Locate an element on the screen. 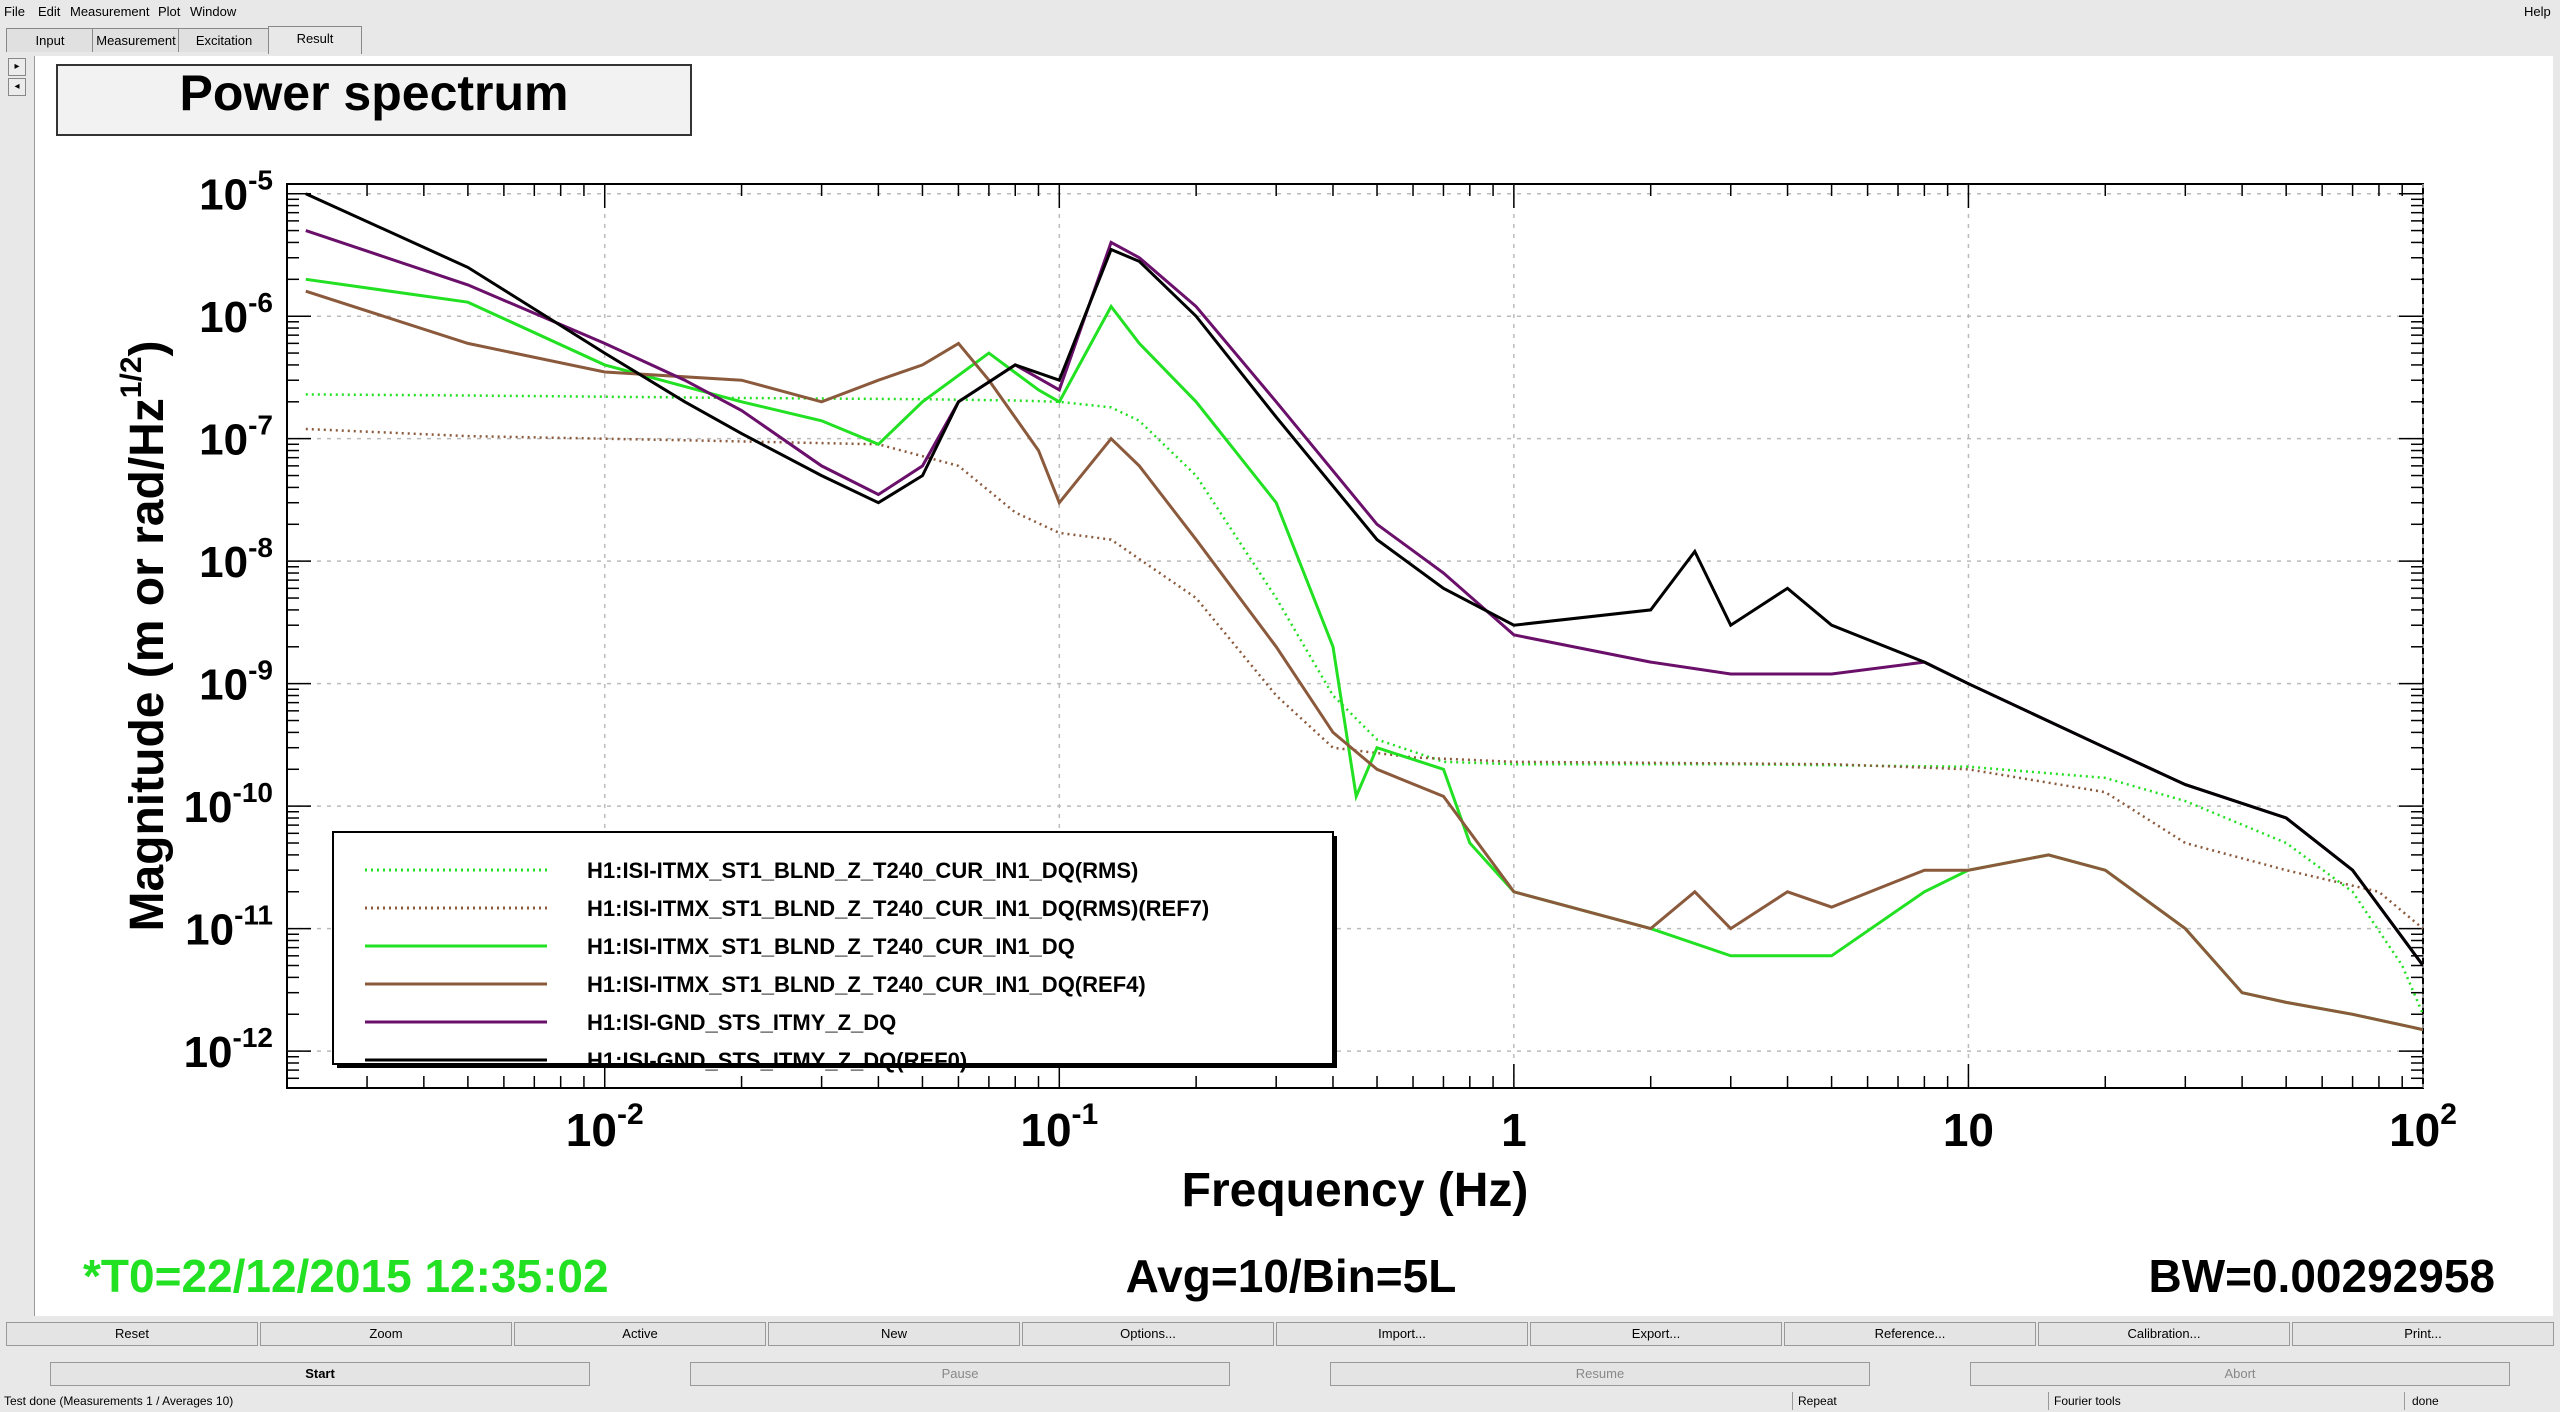 This screenshot has height=1412, width=2560. x-tick-label: 10⁻² is located at coordinates (605, 1127).